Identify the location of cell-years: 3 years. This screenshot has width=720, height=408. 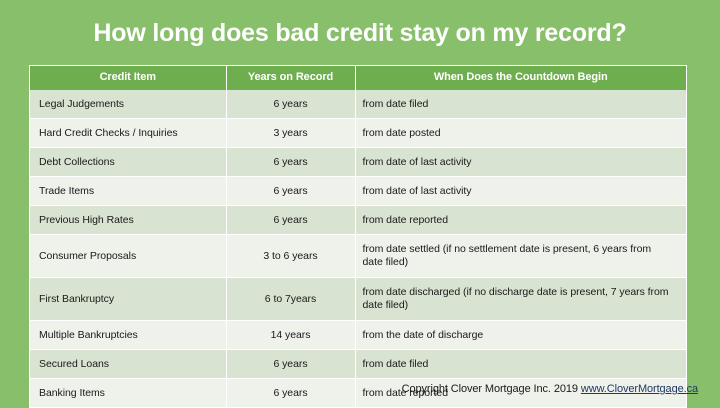
(291, 133).